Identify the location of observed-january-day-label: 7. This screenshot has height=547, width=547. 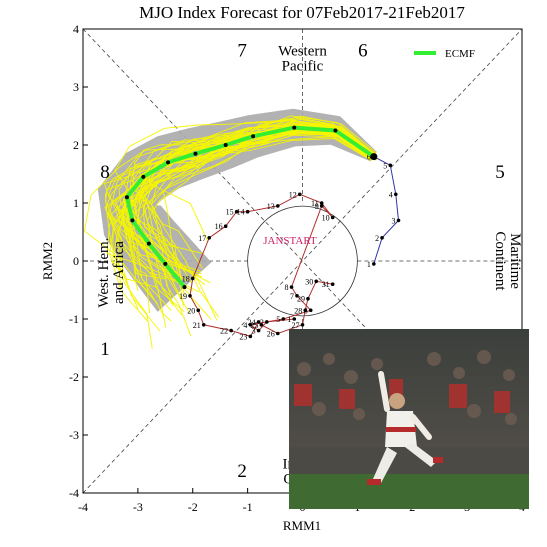
(292, 296).